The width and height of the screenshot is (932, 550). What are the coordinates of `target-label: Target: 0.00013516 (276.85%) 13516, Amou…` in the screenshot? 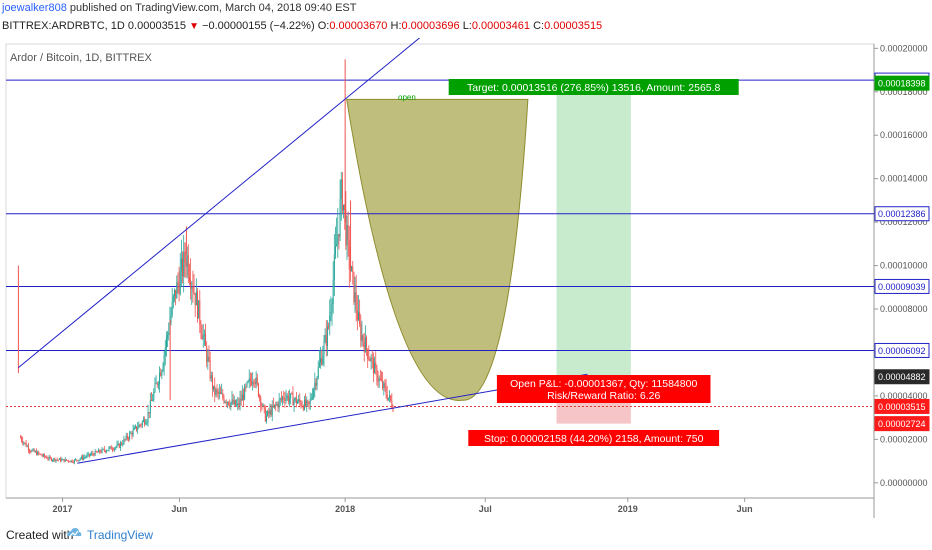 It's located at (594, 88).